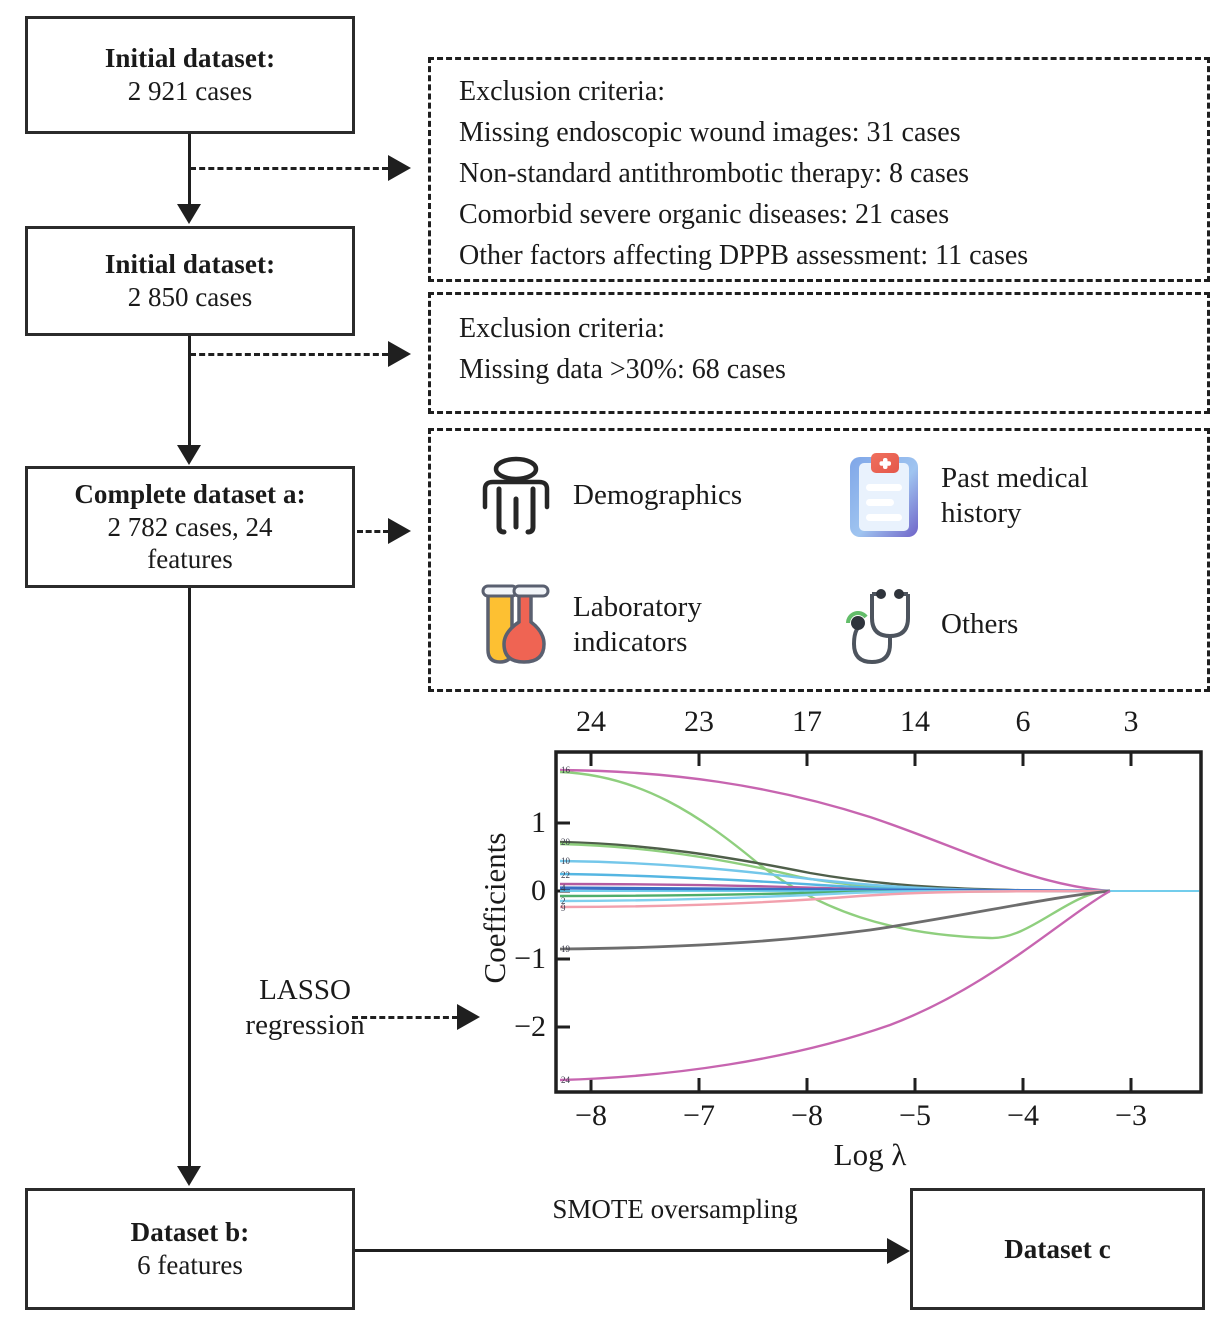  I want to click on box-title: Dataset c, so click(1057, 1248).